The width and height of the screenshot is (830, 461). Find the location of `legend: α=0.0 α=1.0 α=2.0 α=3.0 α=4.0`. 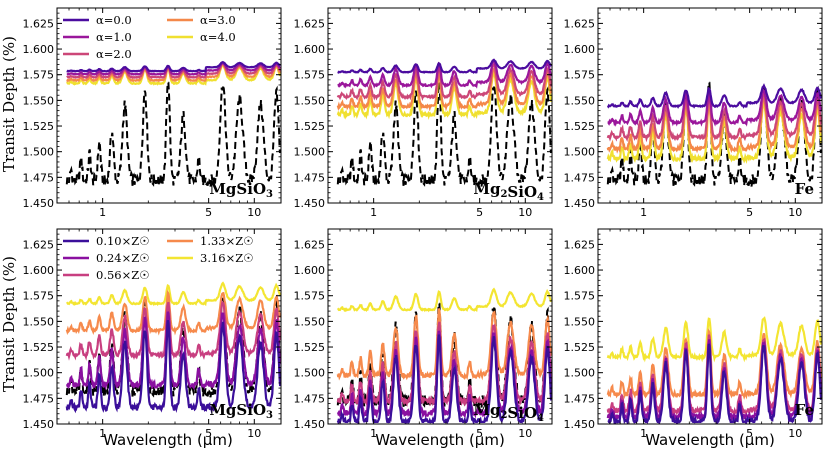

legend: α=0.0 α=1.0 α=2.0 α=3.0 α=4.0 is located at coordinates (149, 37).